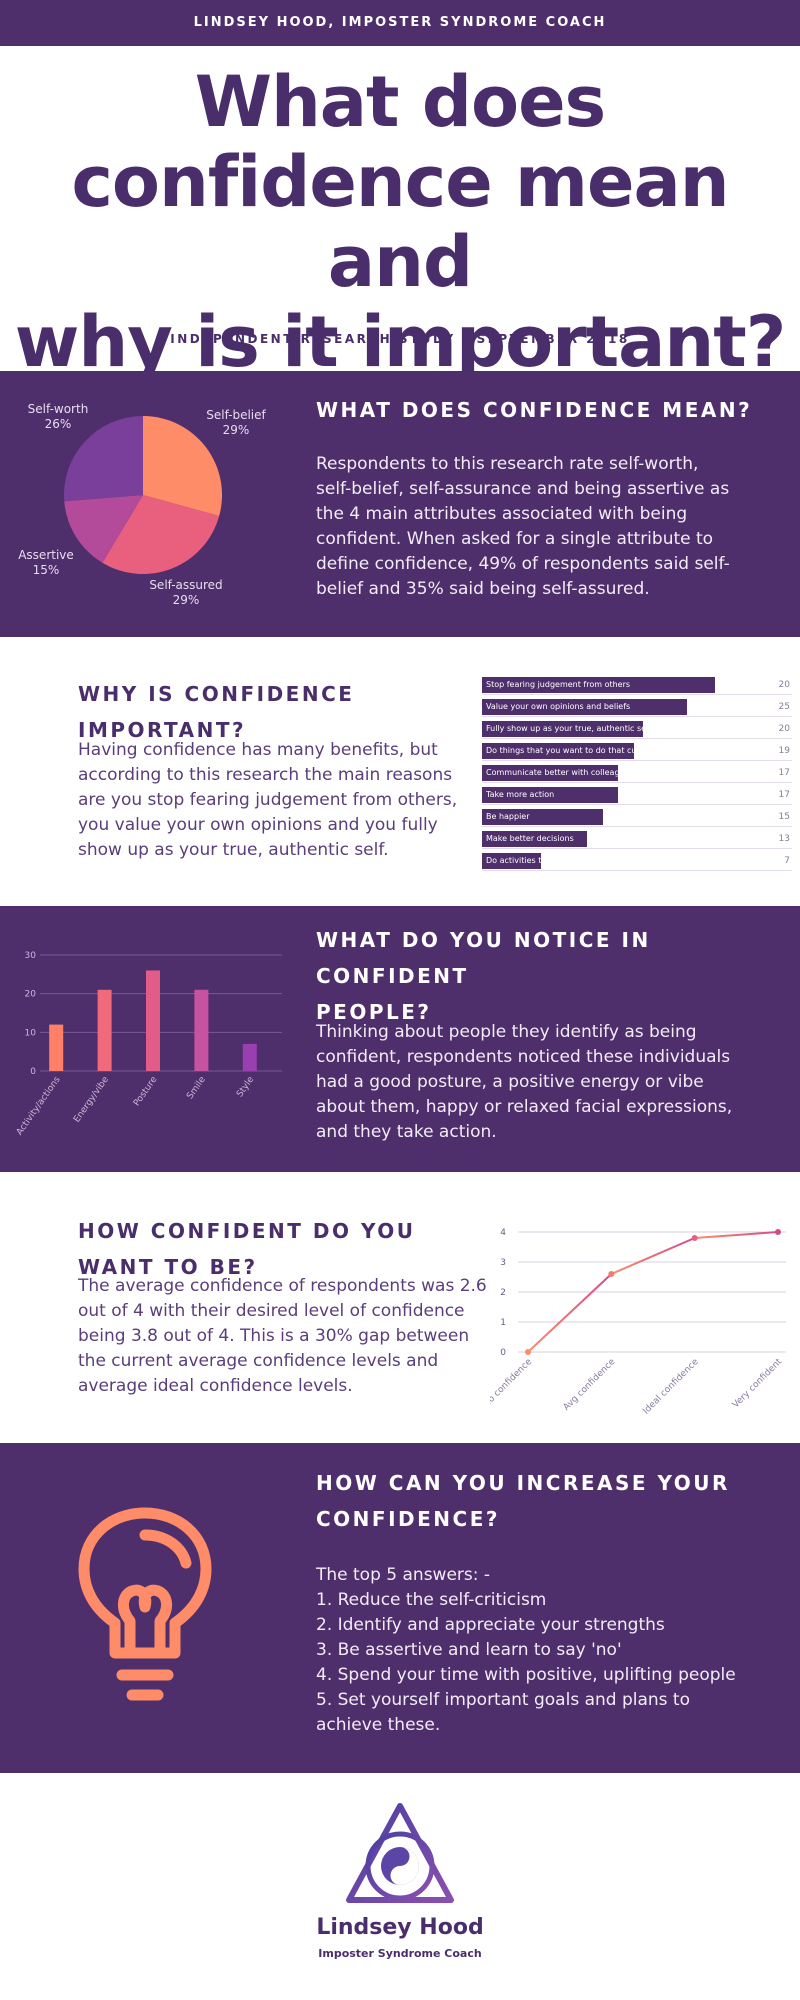 This screenshot has width=800, height=2000. Describe the element at coordinates (503, 1263) in the screenshot. I see `y-tick-label: 3` at that location.